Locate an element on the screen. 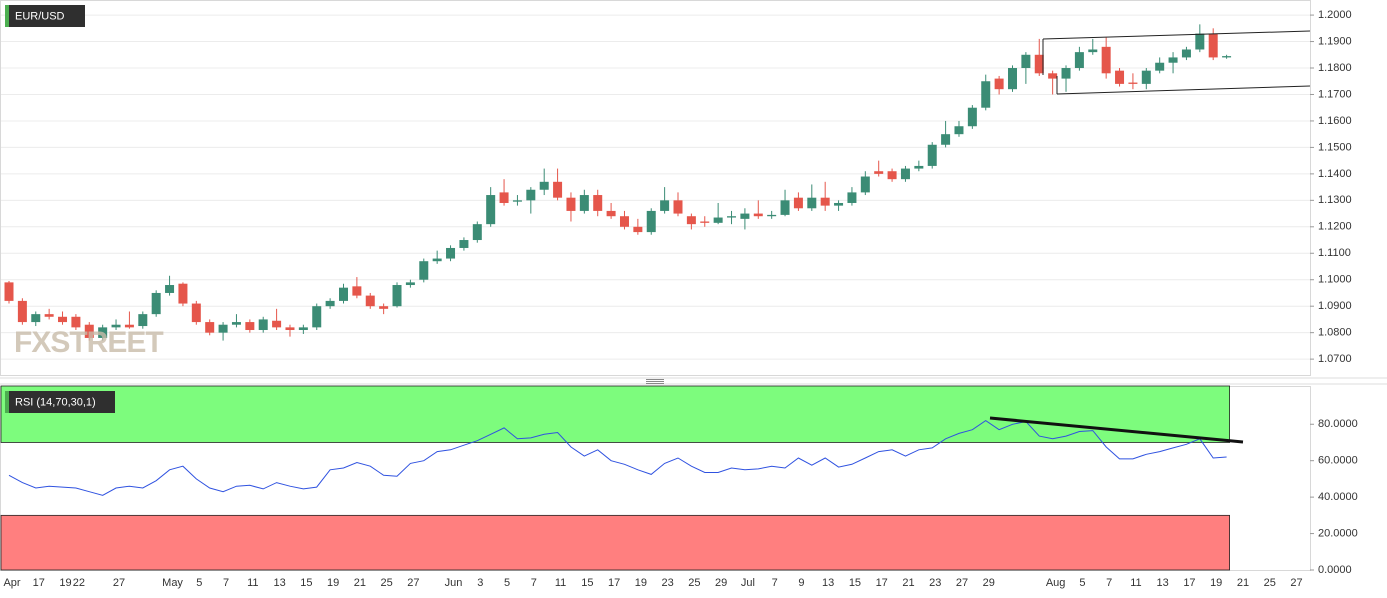  y-tick-label: 1.1600 is located at coordinates (1335, 121).